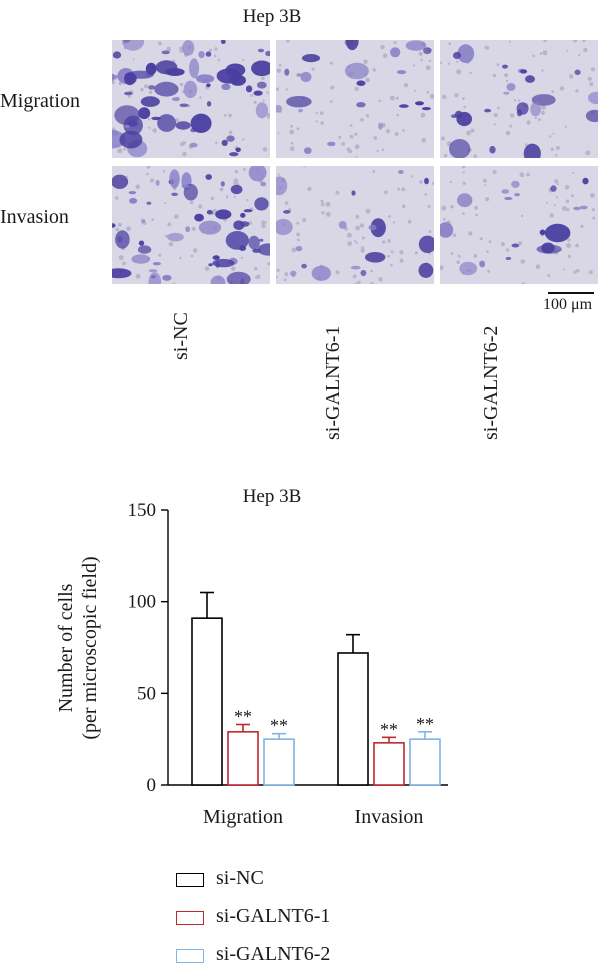 The height and width of the screenshot is (970, 600). Describe the element at coordinates (190, 880) in the screenshot. I see `legend-swatch-si-nc` at that location.